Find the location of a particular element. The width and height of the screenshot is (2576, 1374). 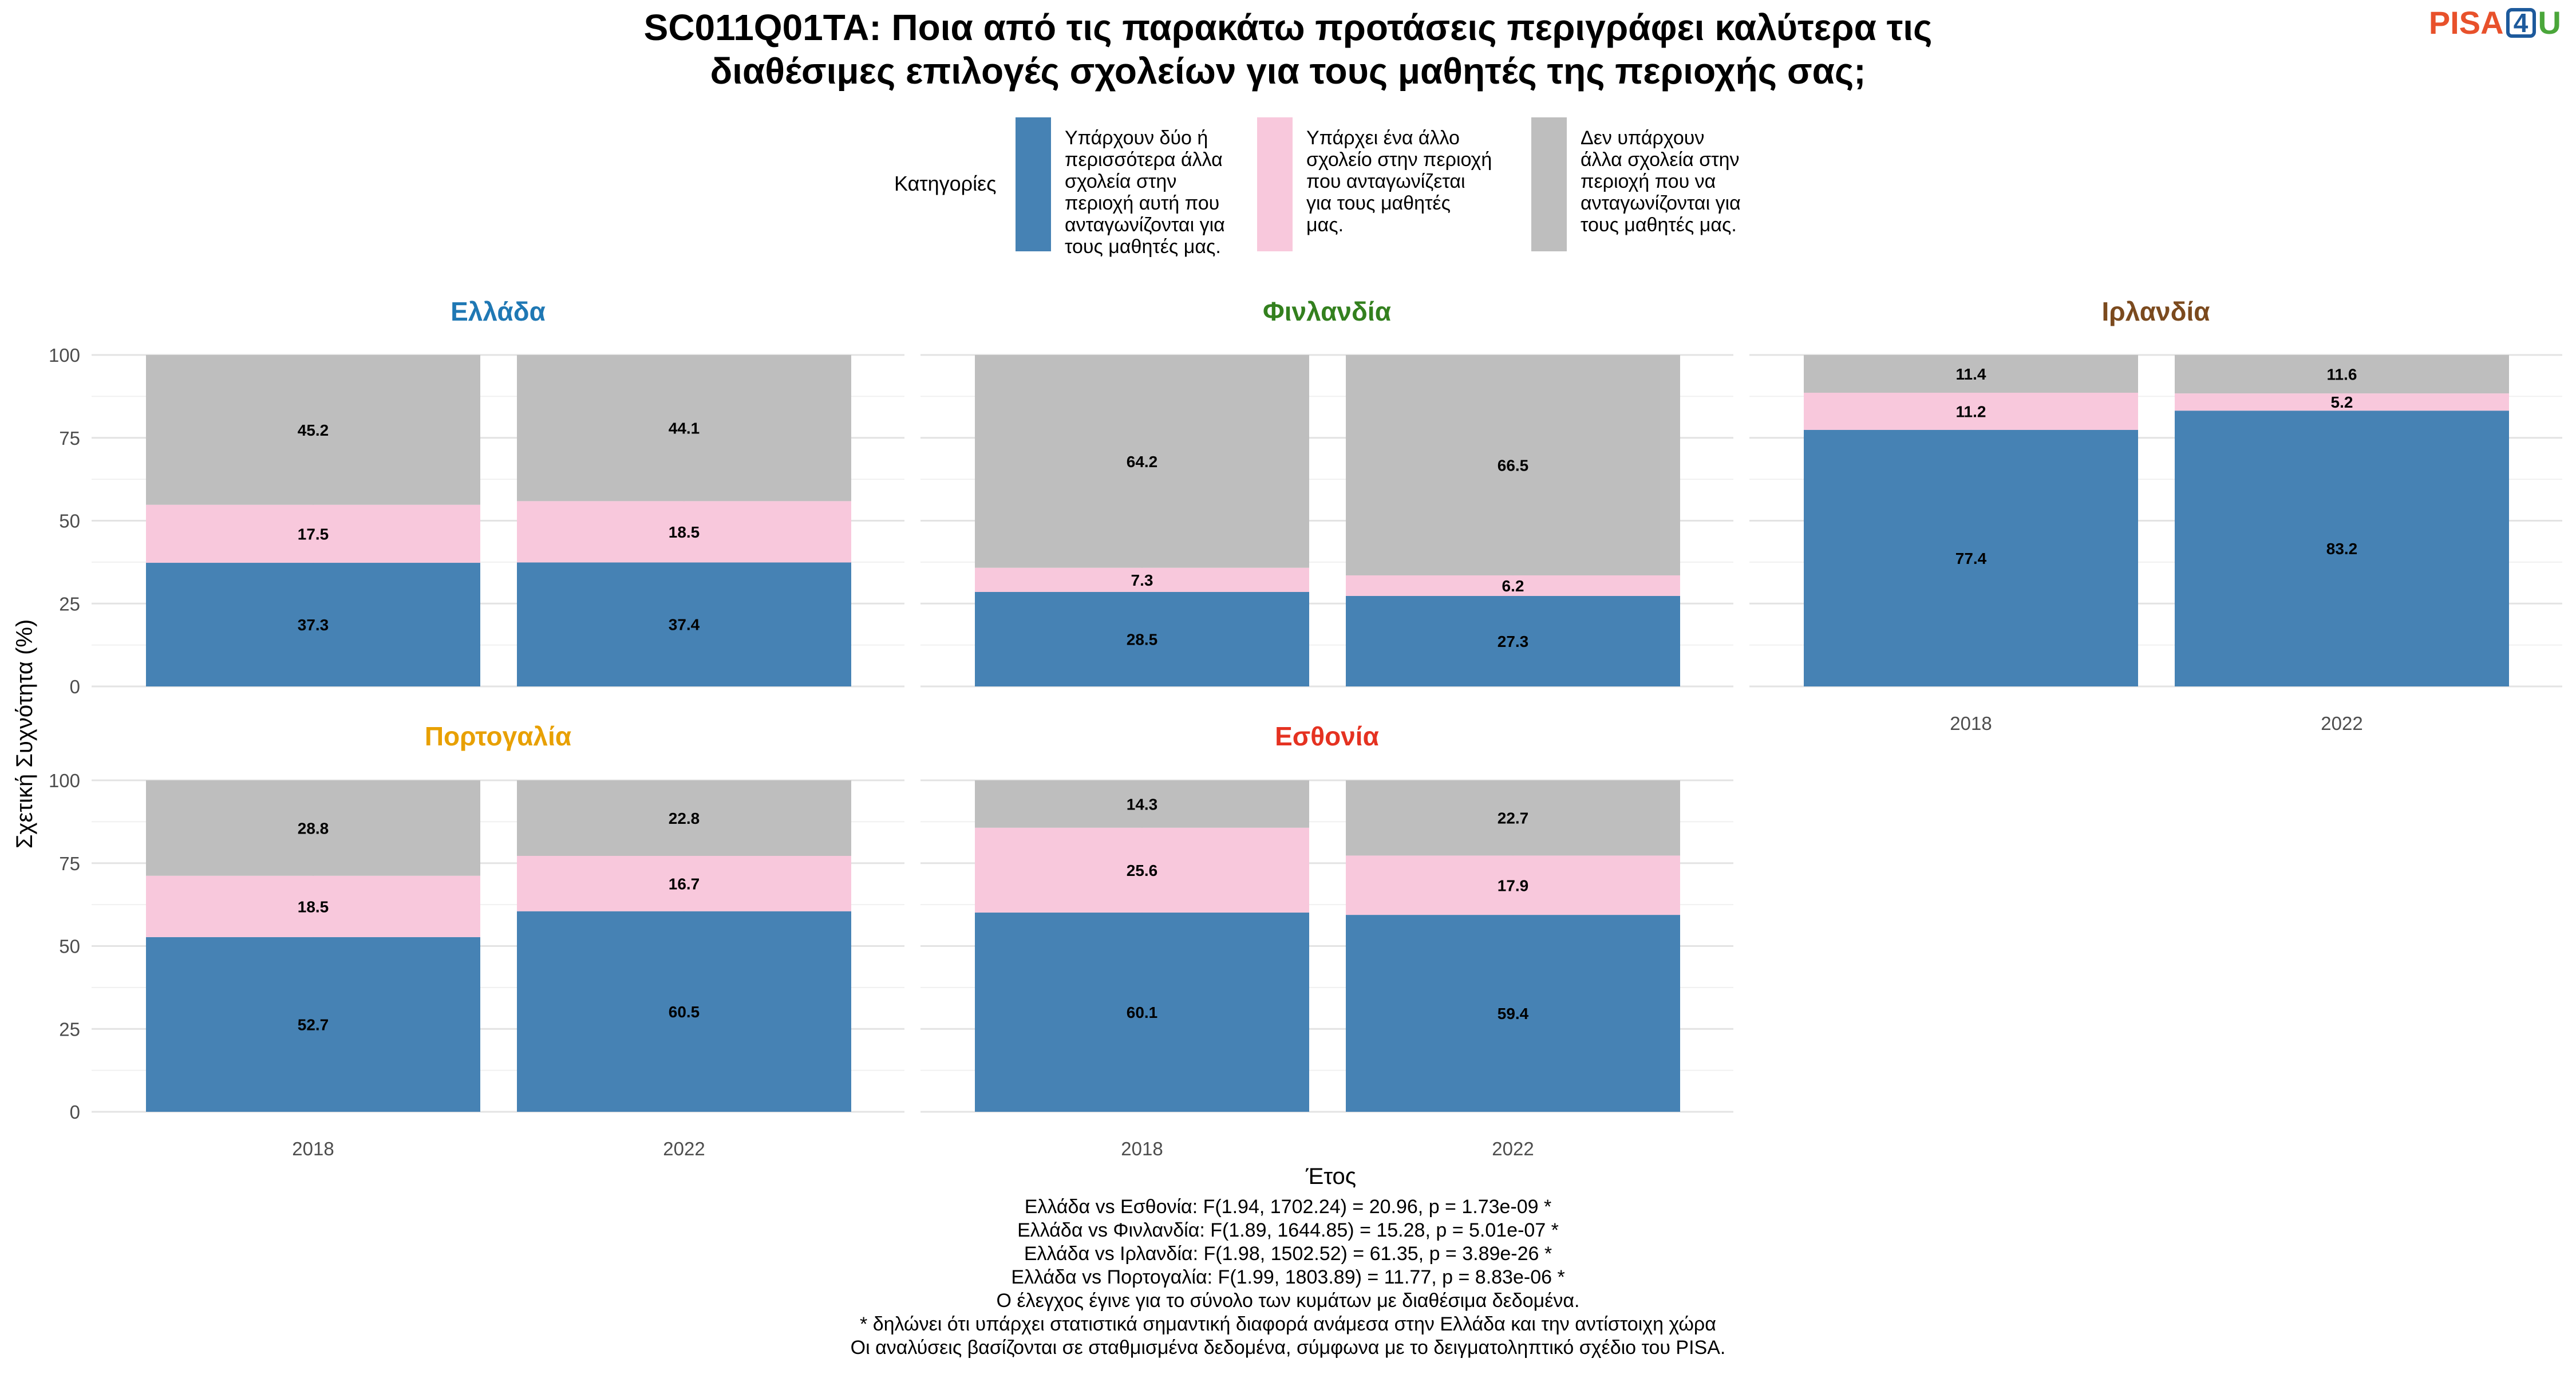

data-label: 27.3 is located at coordinates (1513, 642).